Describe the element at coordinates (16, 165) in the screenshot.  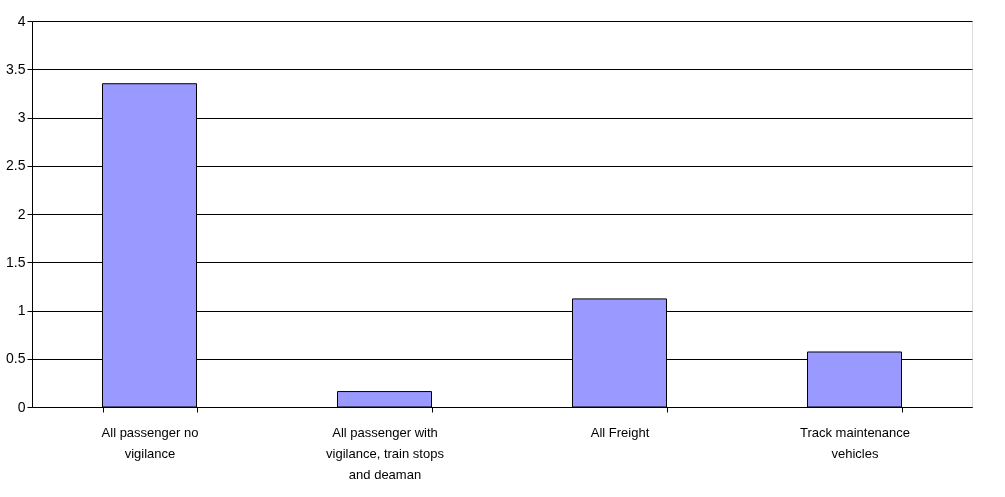
I see `y-tick-label: 2.5` at that location.